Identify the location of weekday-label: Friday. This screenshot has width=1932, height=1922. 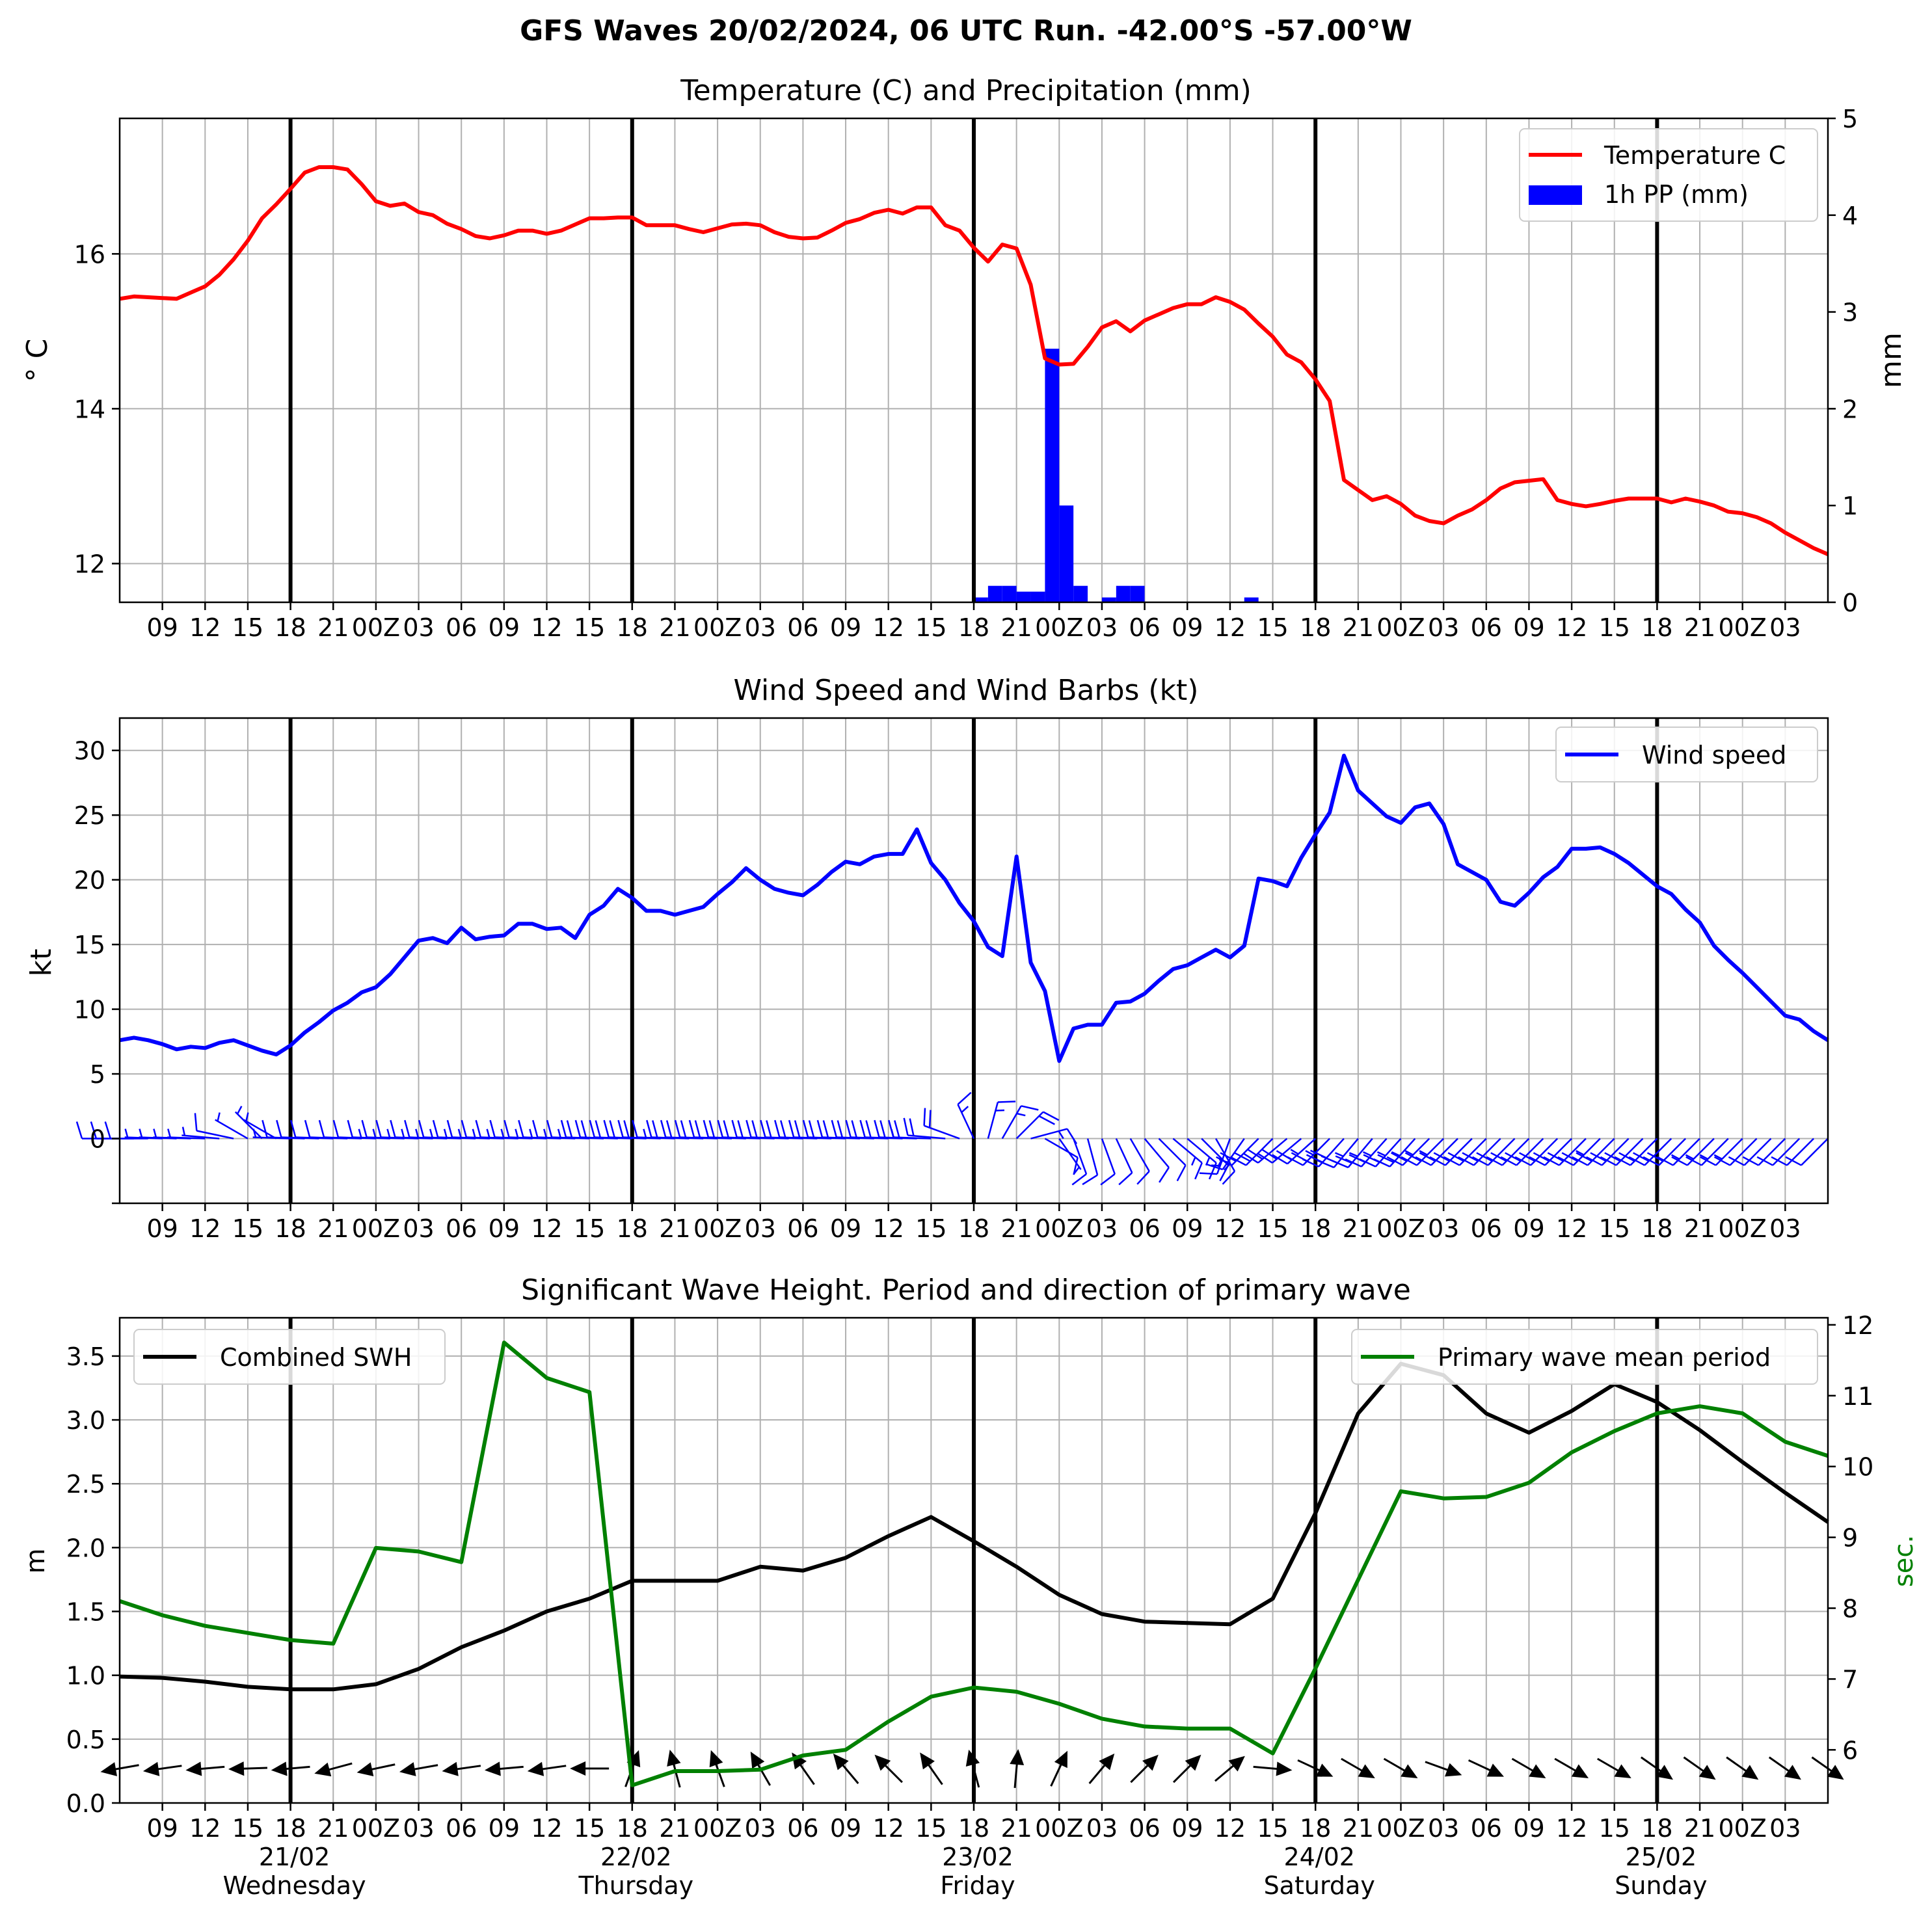
(977, 1885).